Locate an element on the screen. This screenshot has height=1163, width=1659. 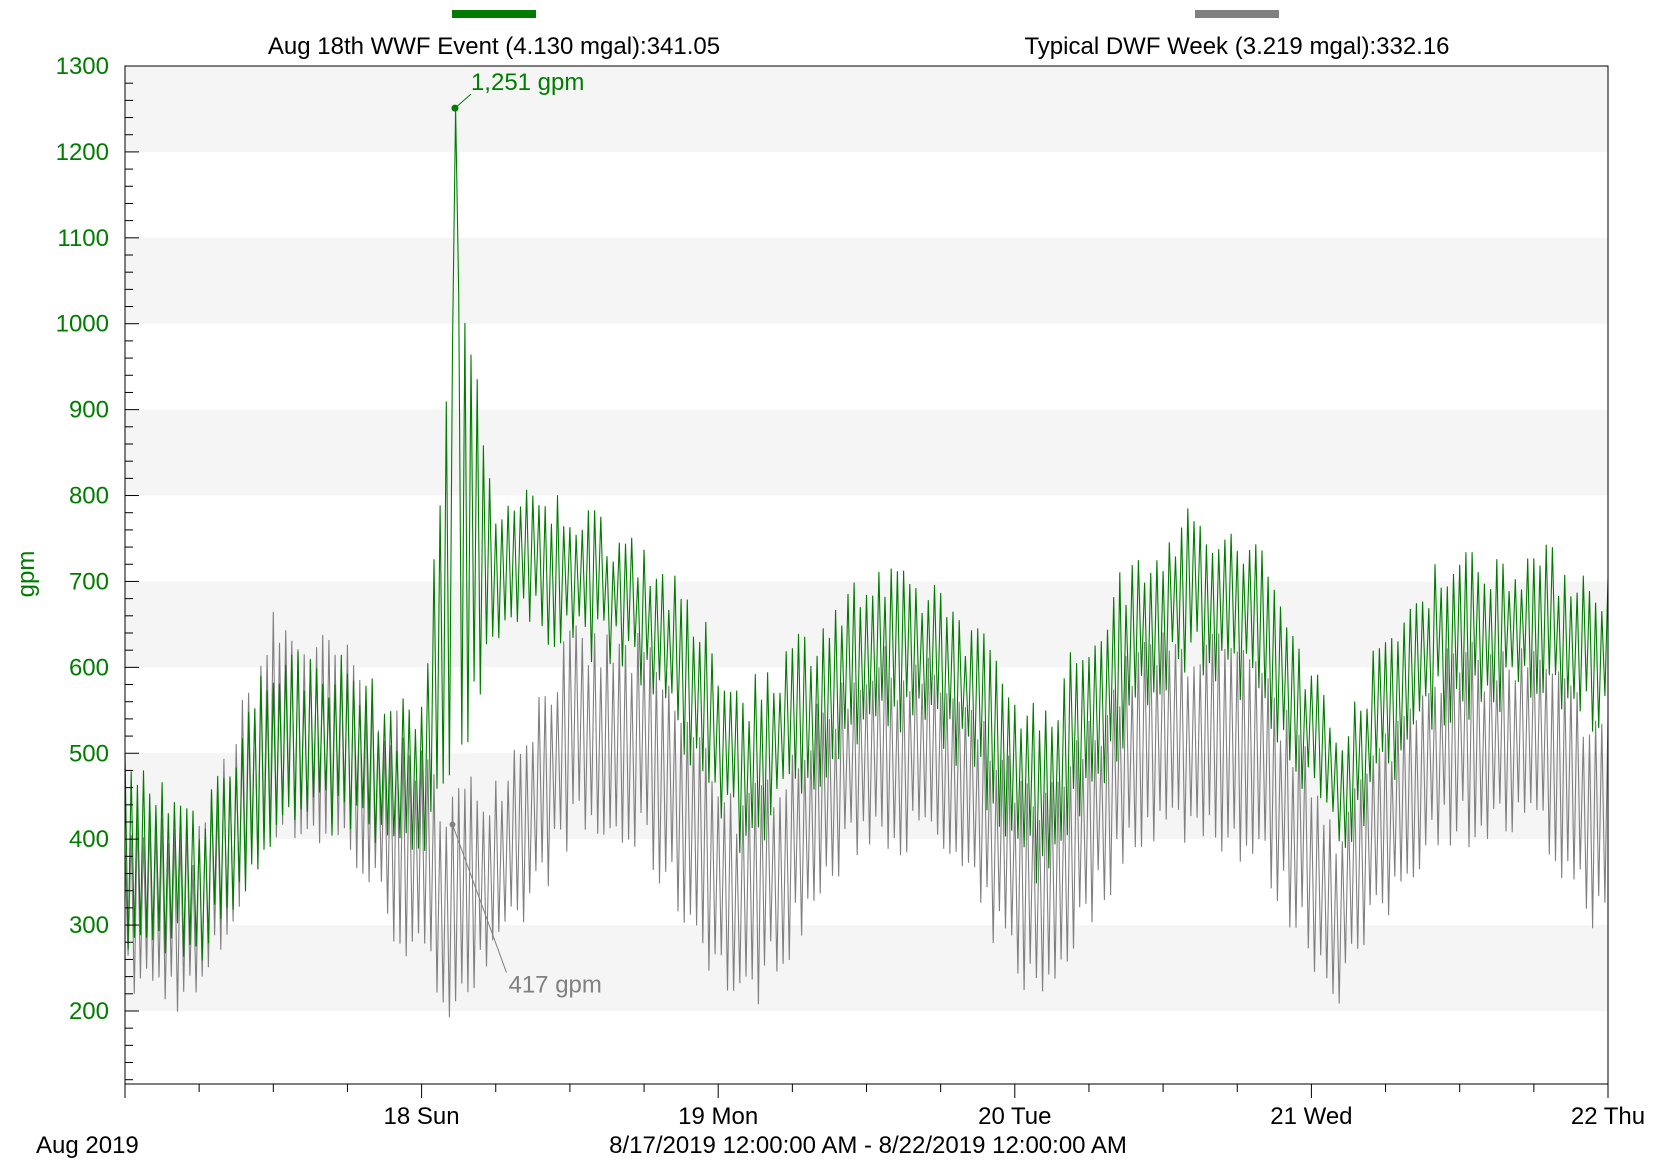
x-tick-label: 19 Mon is located at coordinates (718, 1116).